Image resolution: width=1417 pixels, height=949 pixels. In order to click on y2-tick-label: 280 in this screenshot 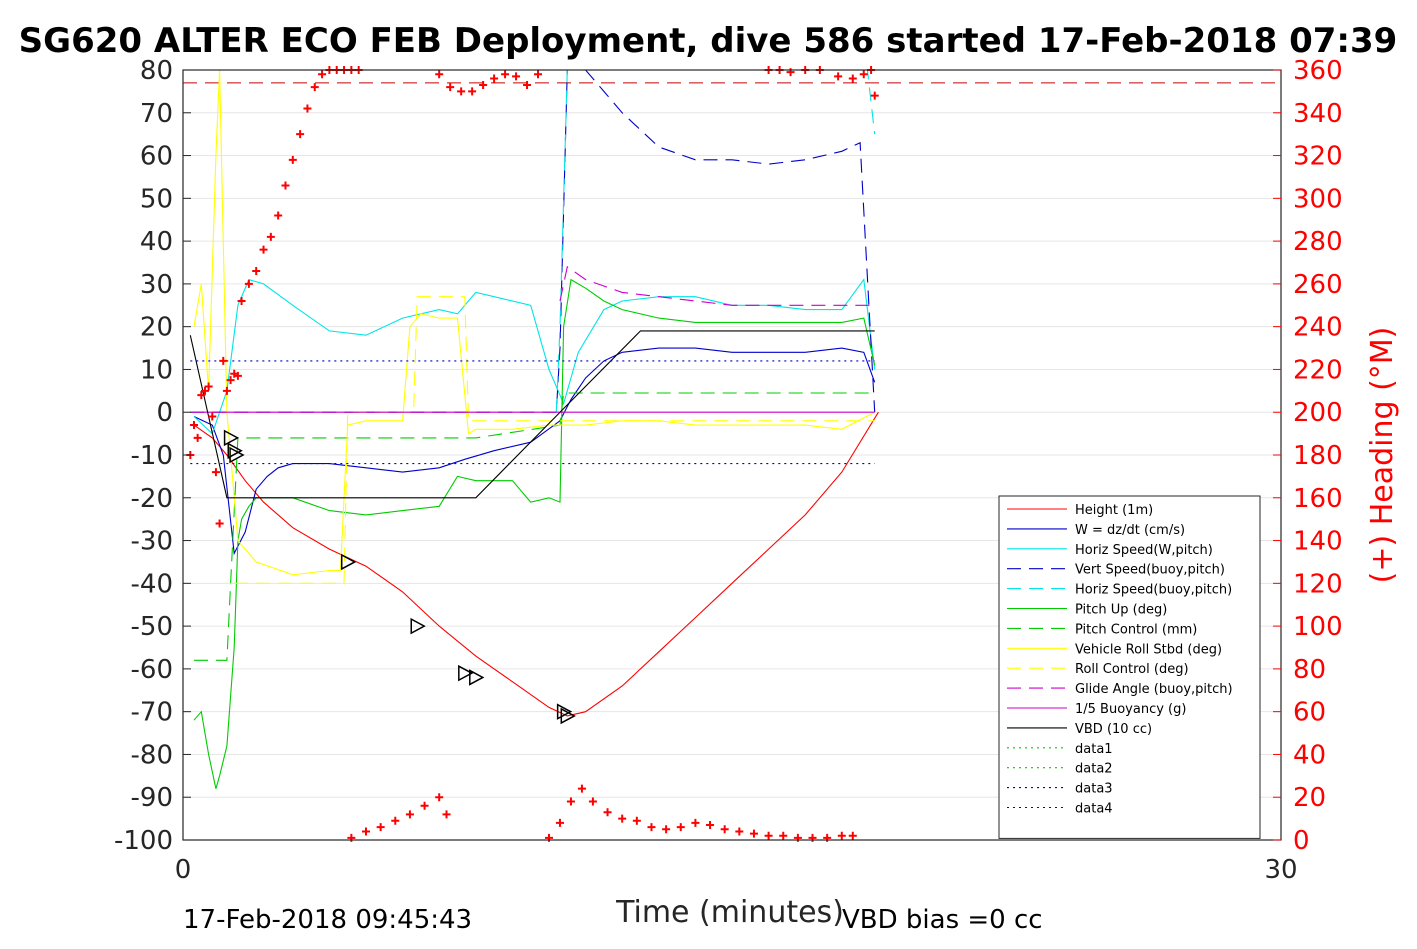, I will do `click(1318, 242)`.